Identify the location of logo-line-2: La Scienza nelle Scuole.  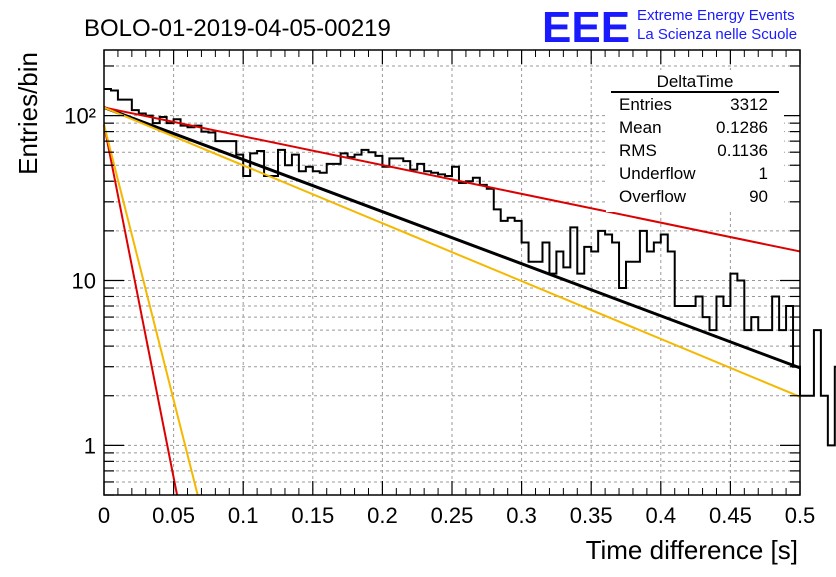
(717, 34).